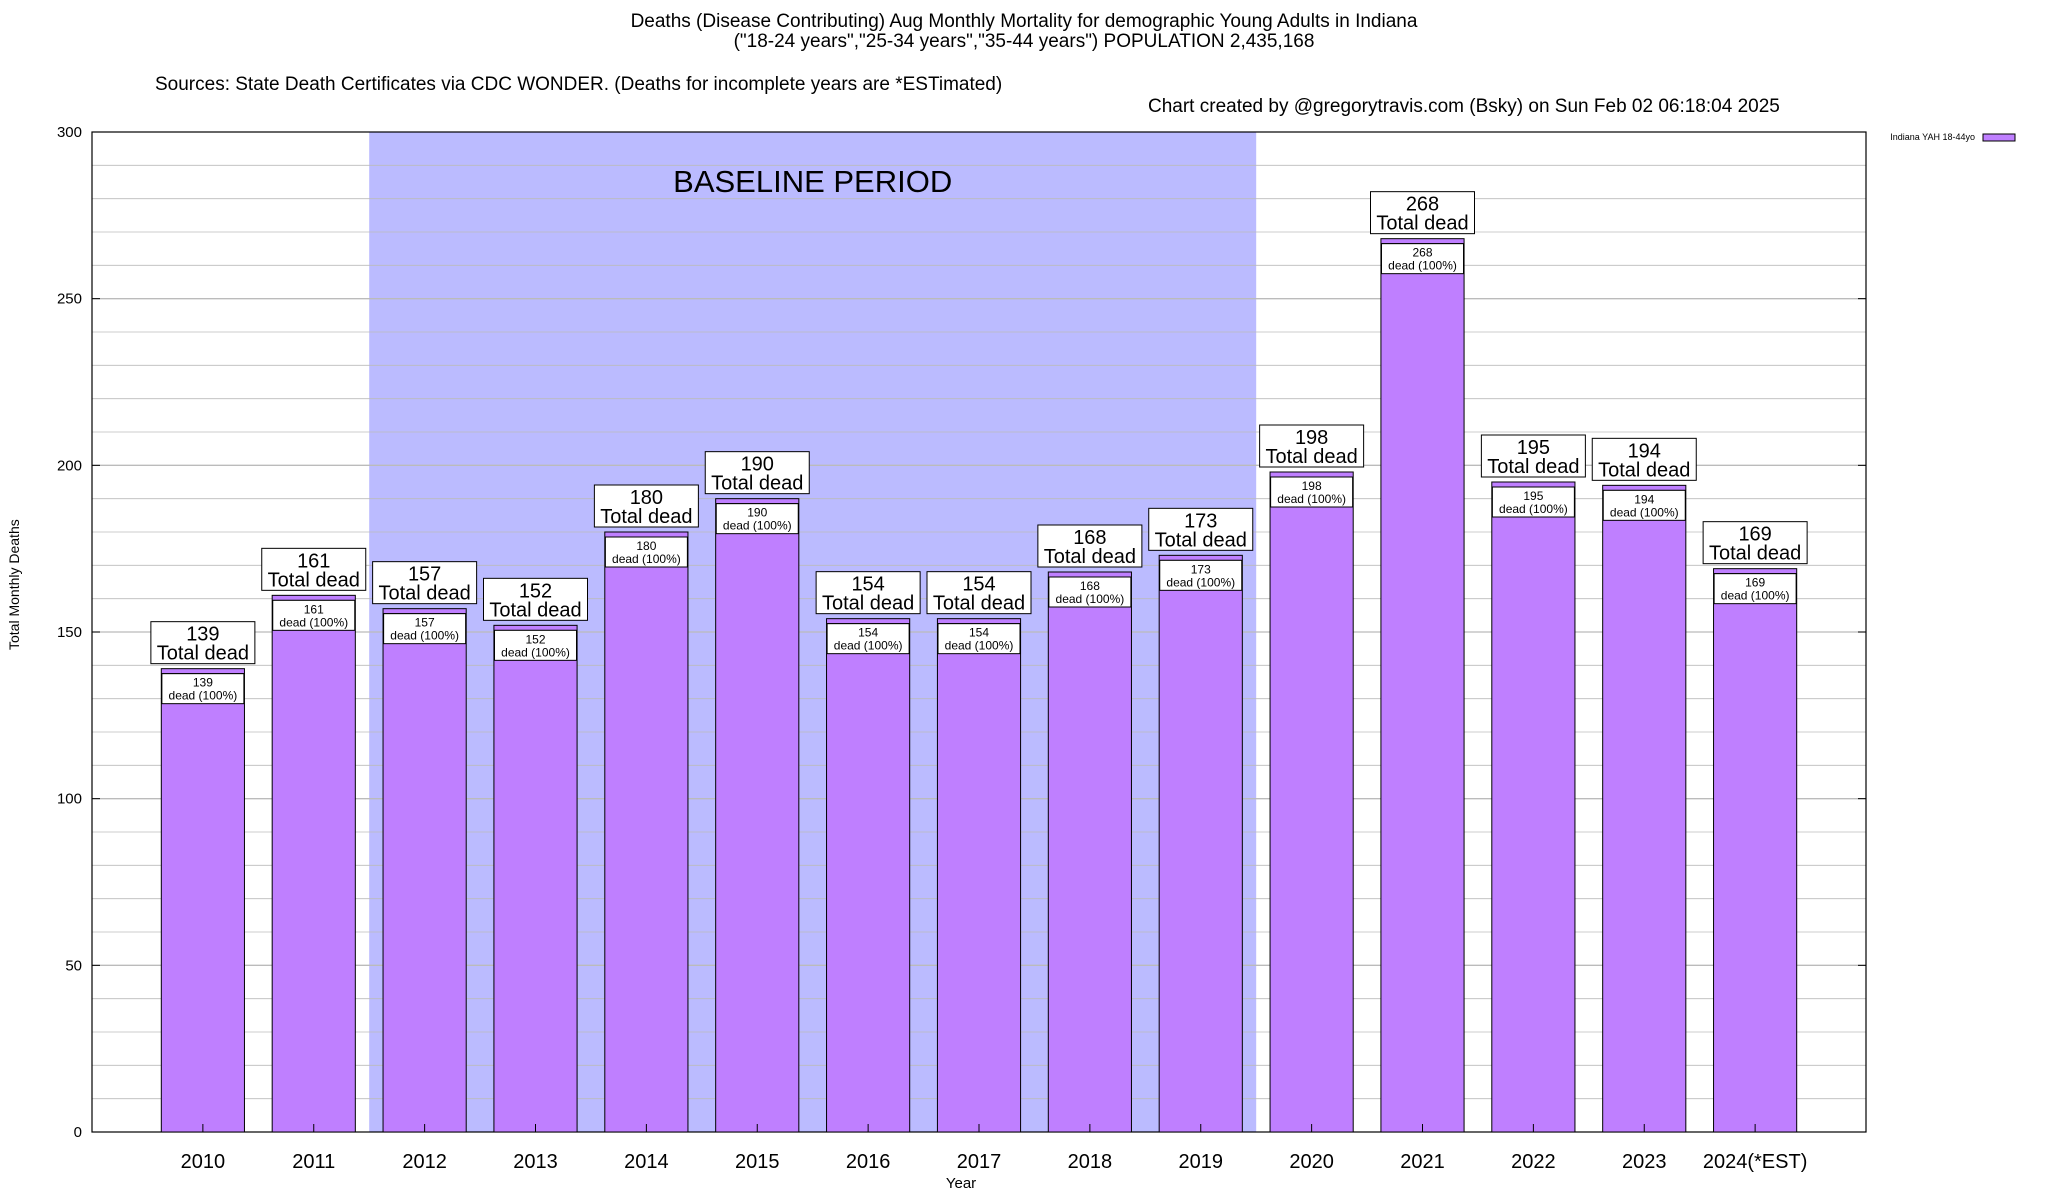  I want to click on x-tick-label: 2022, so click(1533, 1162).